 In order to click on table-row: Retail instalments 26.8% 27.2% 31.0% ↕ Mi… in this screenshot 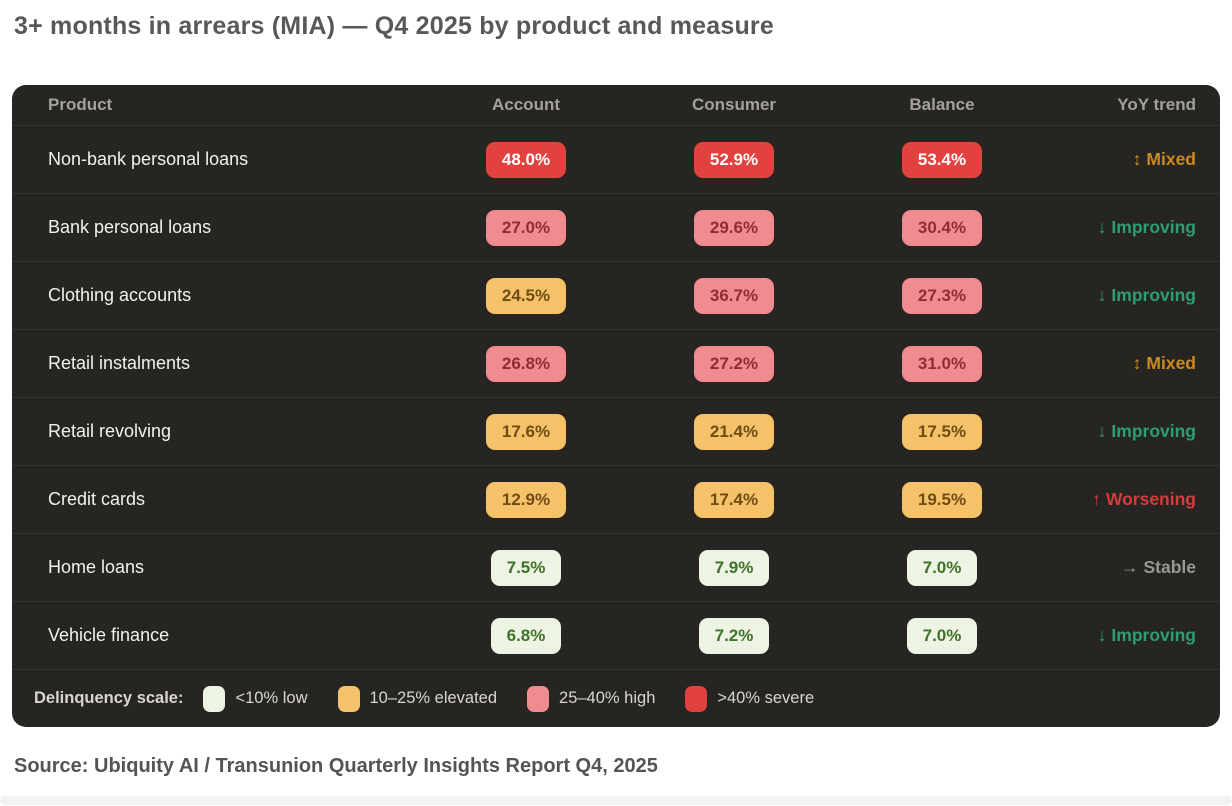, I will do `click(616, 363)`.